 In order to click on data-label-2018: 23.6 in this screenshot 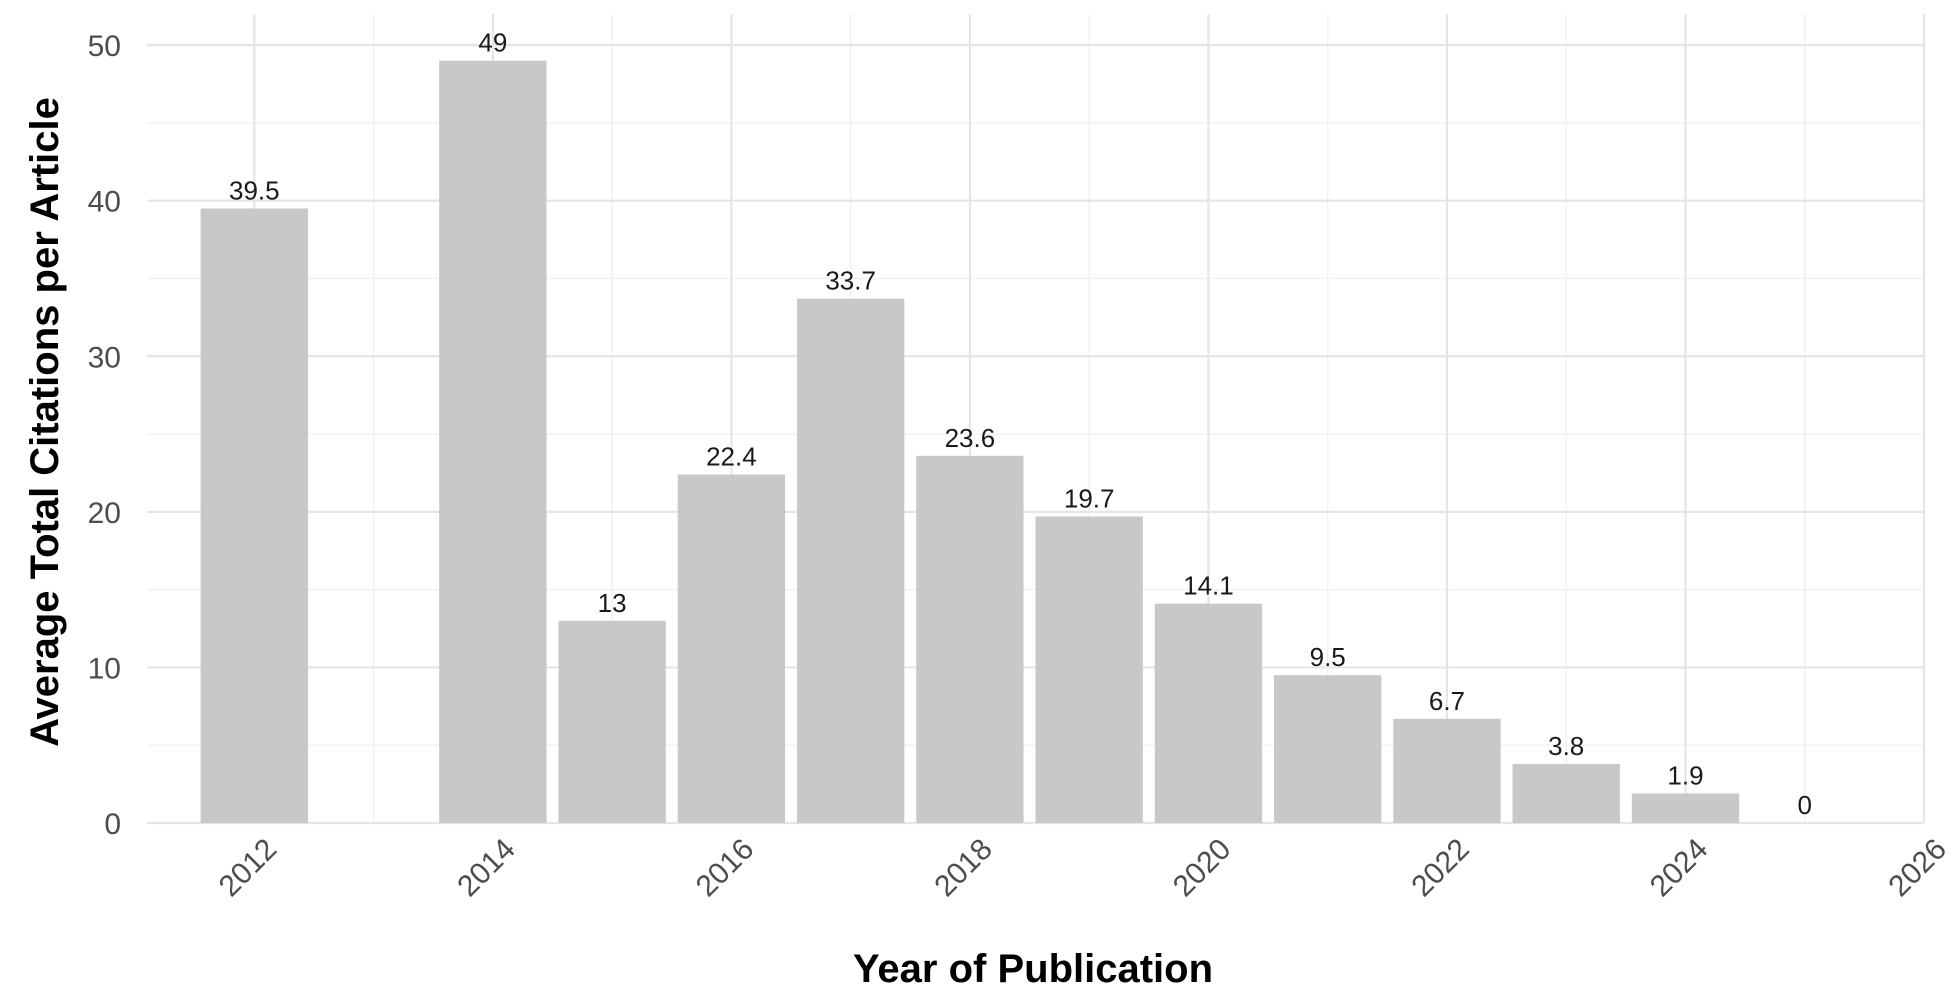, I will do `click(970, 438)`.